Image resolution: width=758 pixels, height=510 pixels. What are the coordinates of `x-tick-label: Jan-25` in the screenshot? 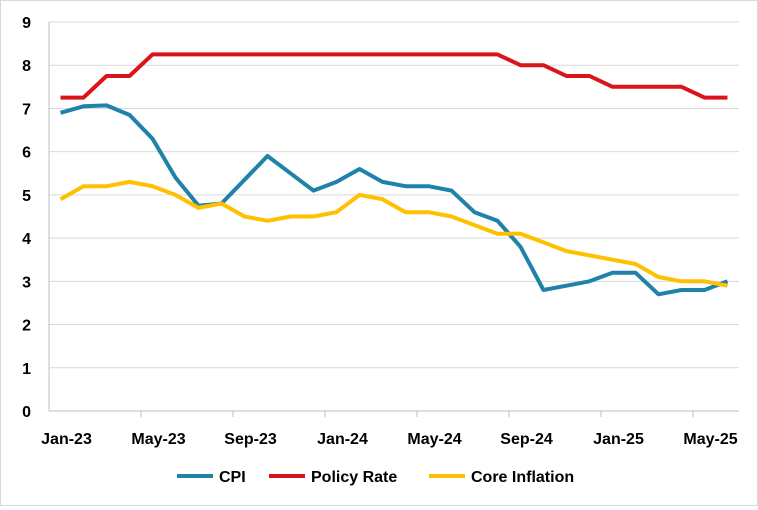 It's located at (618, 439).